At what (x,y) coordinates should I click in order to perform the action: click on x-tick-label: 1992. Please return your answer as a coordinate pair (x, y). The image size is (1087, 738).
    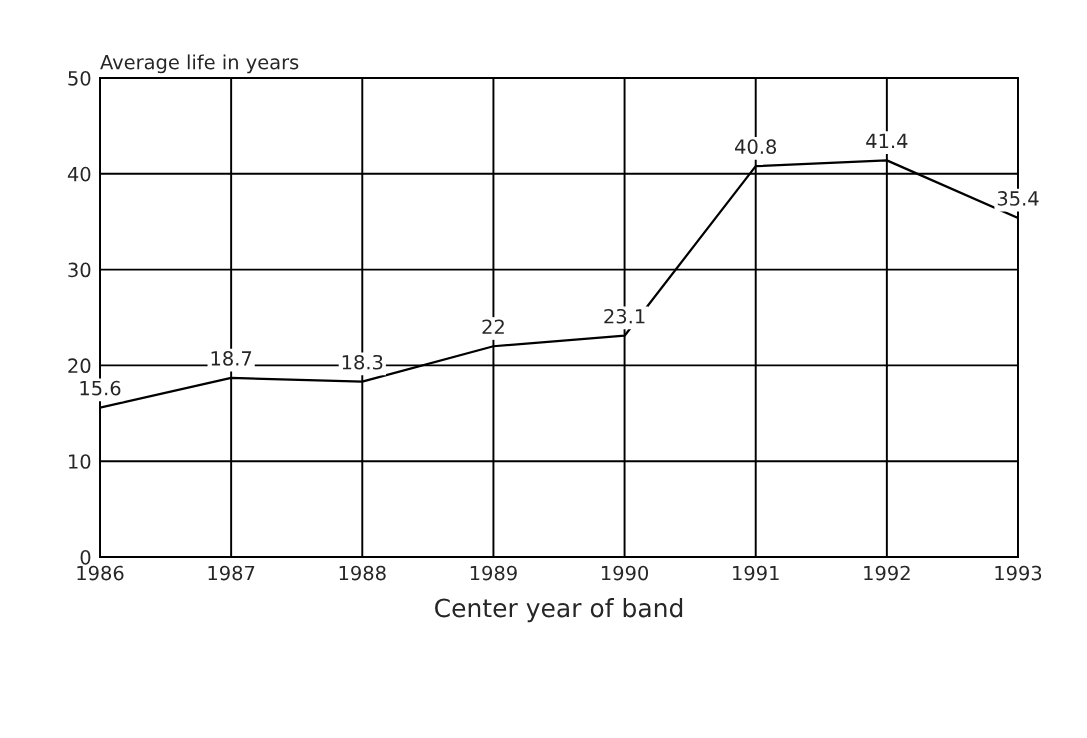
    Looking at the image, I should click on (887, 573).